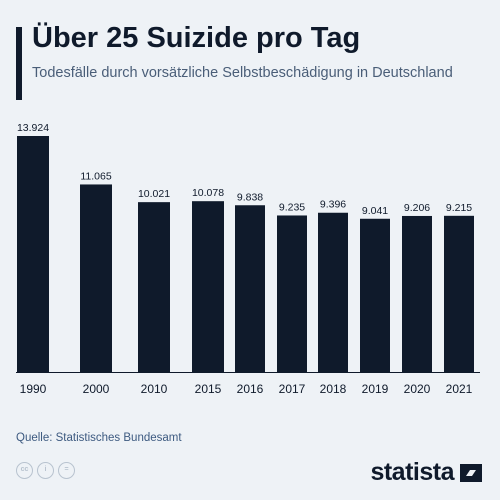  I want to click on title-accent-bar, so click(19, 63).